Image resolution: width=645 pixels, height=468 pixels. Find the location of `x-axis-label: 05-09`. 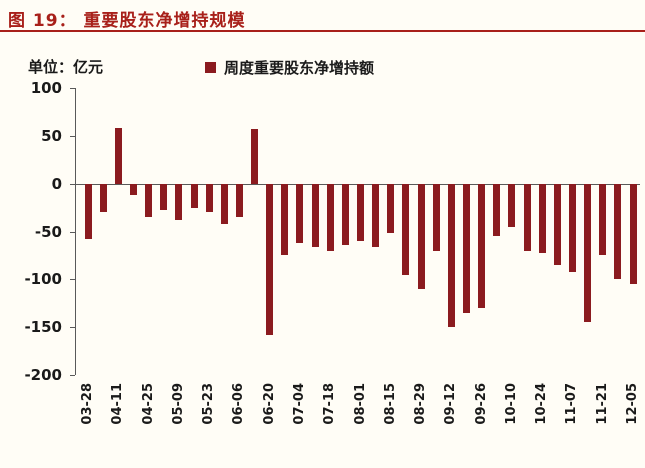

x-axis-label: 05-09 is located at coordinates (178, 404).